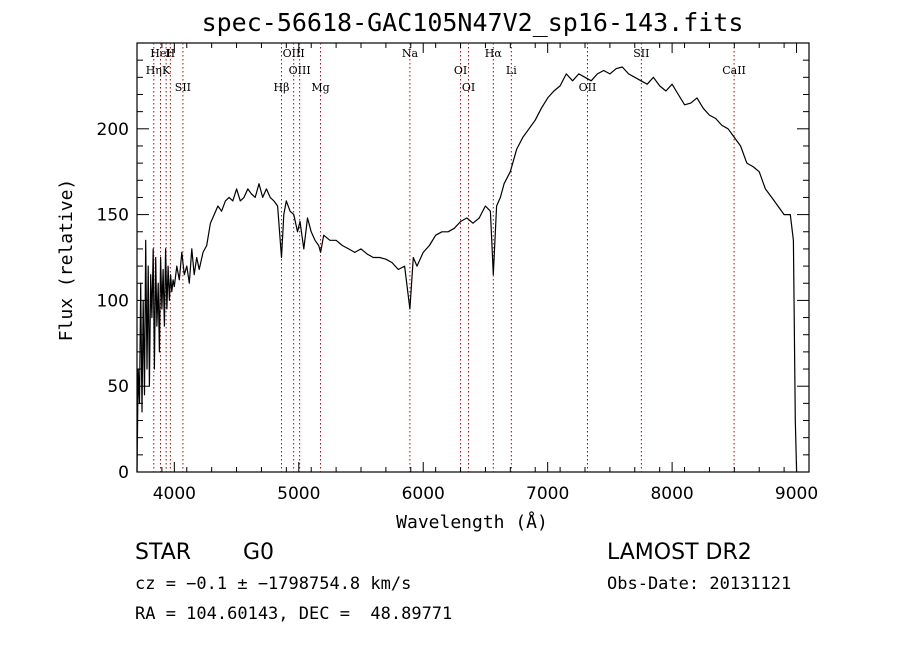 Image resolution: width=900 pixels, height=649 pixels. What do you see at coordinates (671, 494) in the screenshot?
I see `x-tick-label: 8000` at bounding box center [671, 494].